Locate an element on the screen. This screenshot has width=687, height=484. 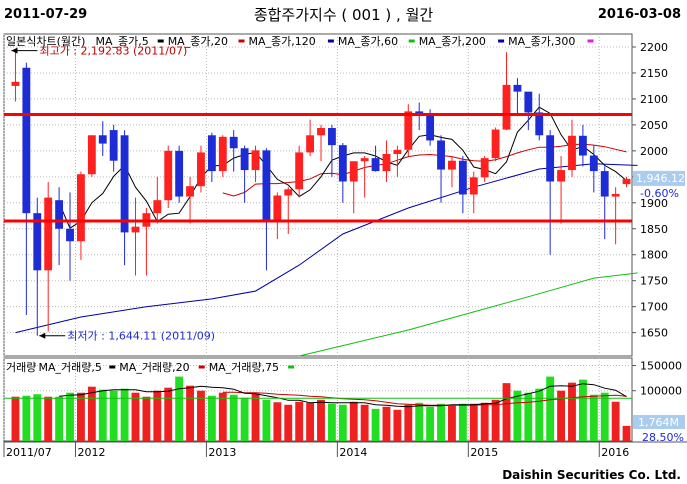
x-tick-label: 2012 is located at coordinates (91, 452).